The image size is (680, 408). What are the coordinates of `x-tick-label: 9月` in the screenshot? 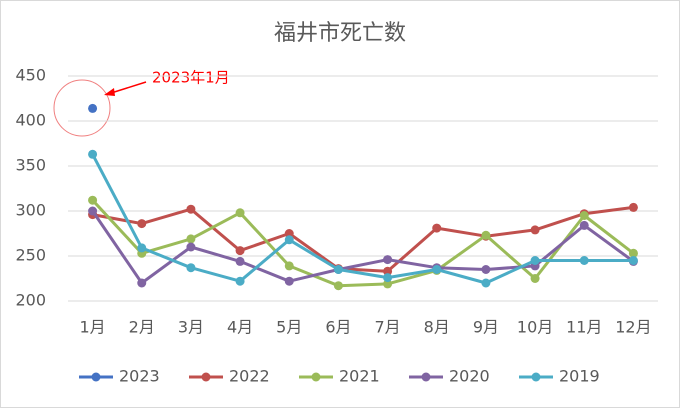 It's located at (486, 327).